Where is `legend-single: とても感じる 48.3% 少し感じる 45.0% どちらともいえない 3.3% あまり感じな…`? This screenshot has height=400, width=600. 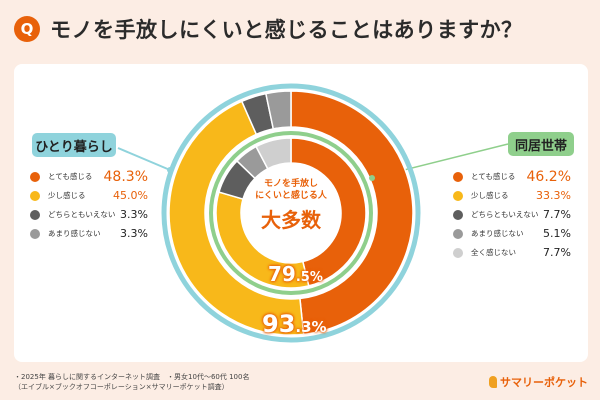 legend-single: とても感じる 48.3% 少し感じる 45.0% どちらともいえない 3.3% あまり感じな… is located at coordinates (89, 205).